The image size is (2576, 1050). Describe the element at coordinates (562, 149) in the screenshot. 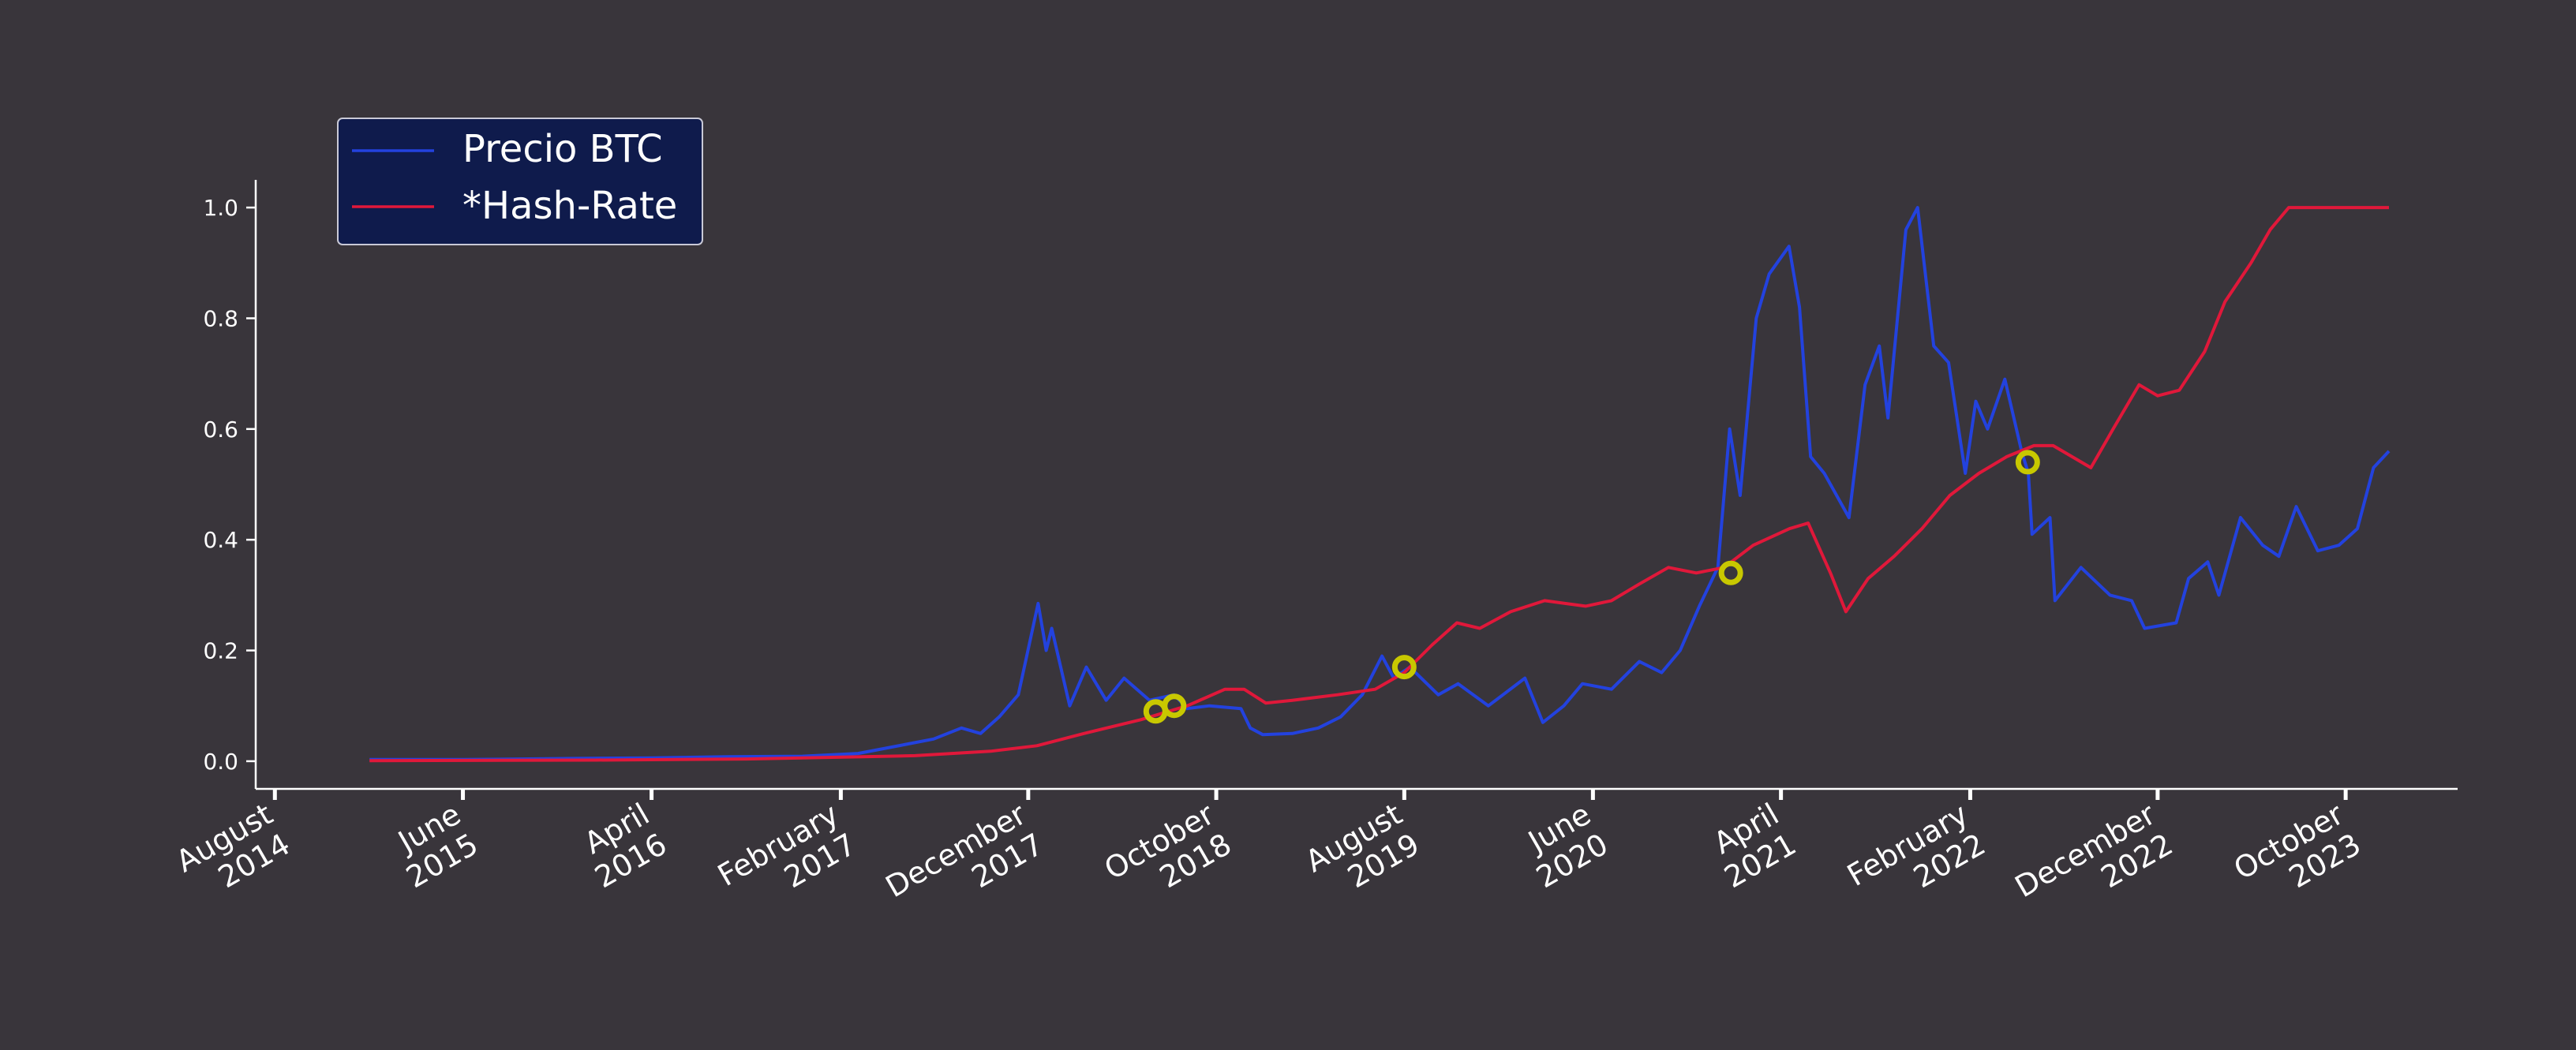

I see `legend-label-precio-btc: Precio BTC` at that location.